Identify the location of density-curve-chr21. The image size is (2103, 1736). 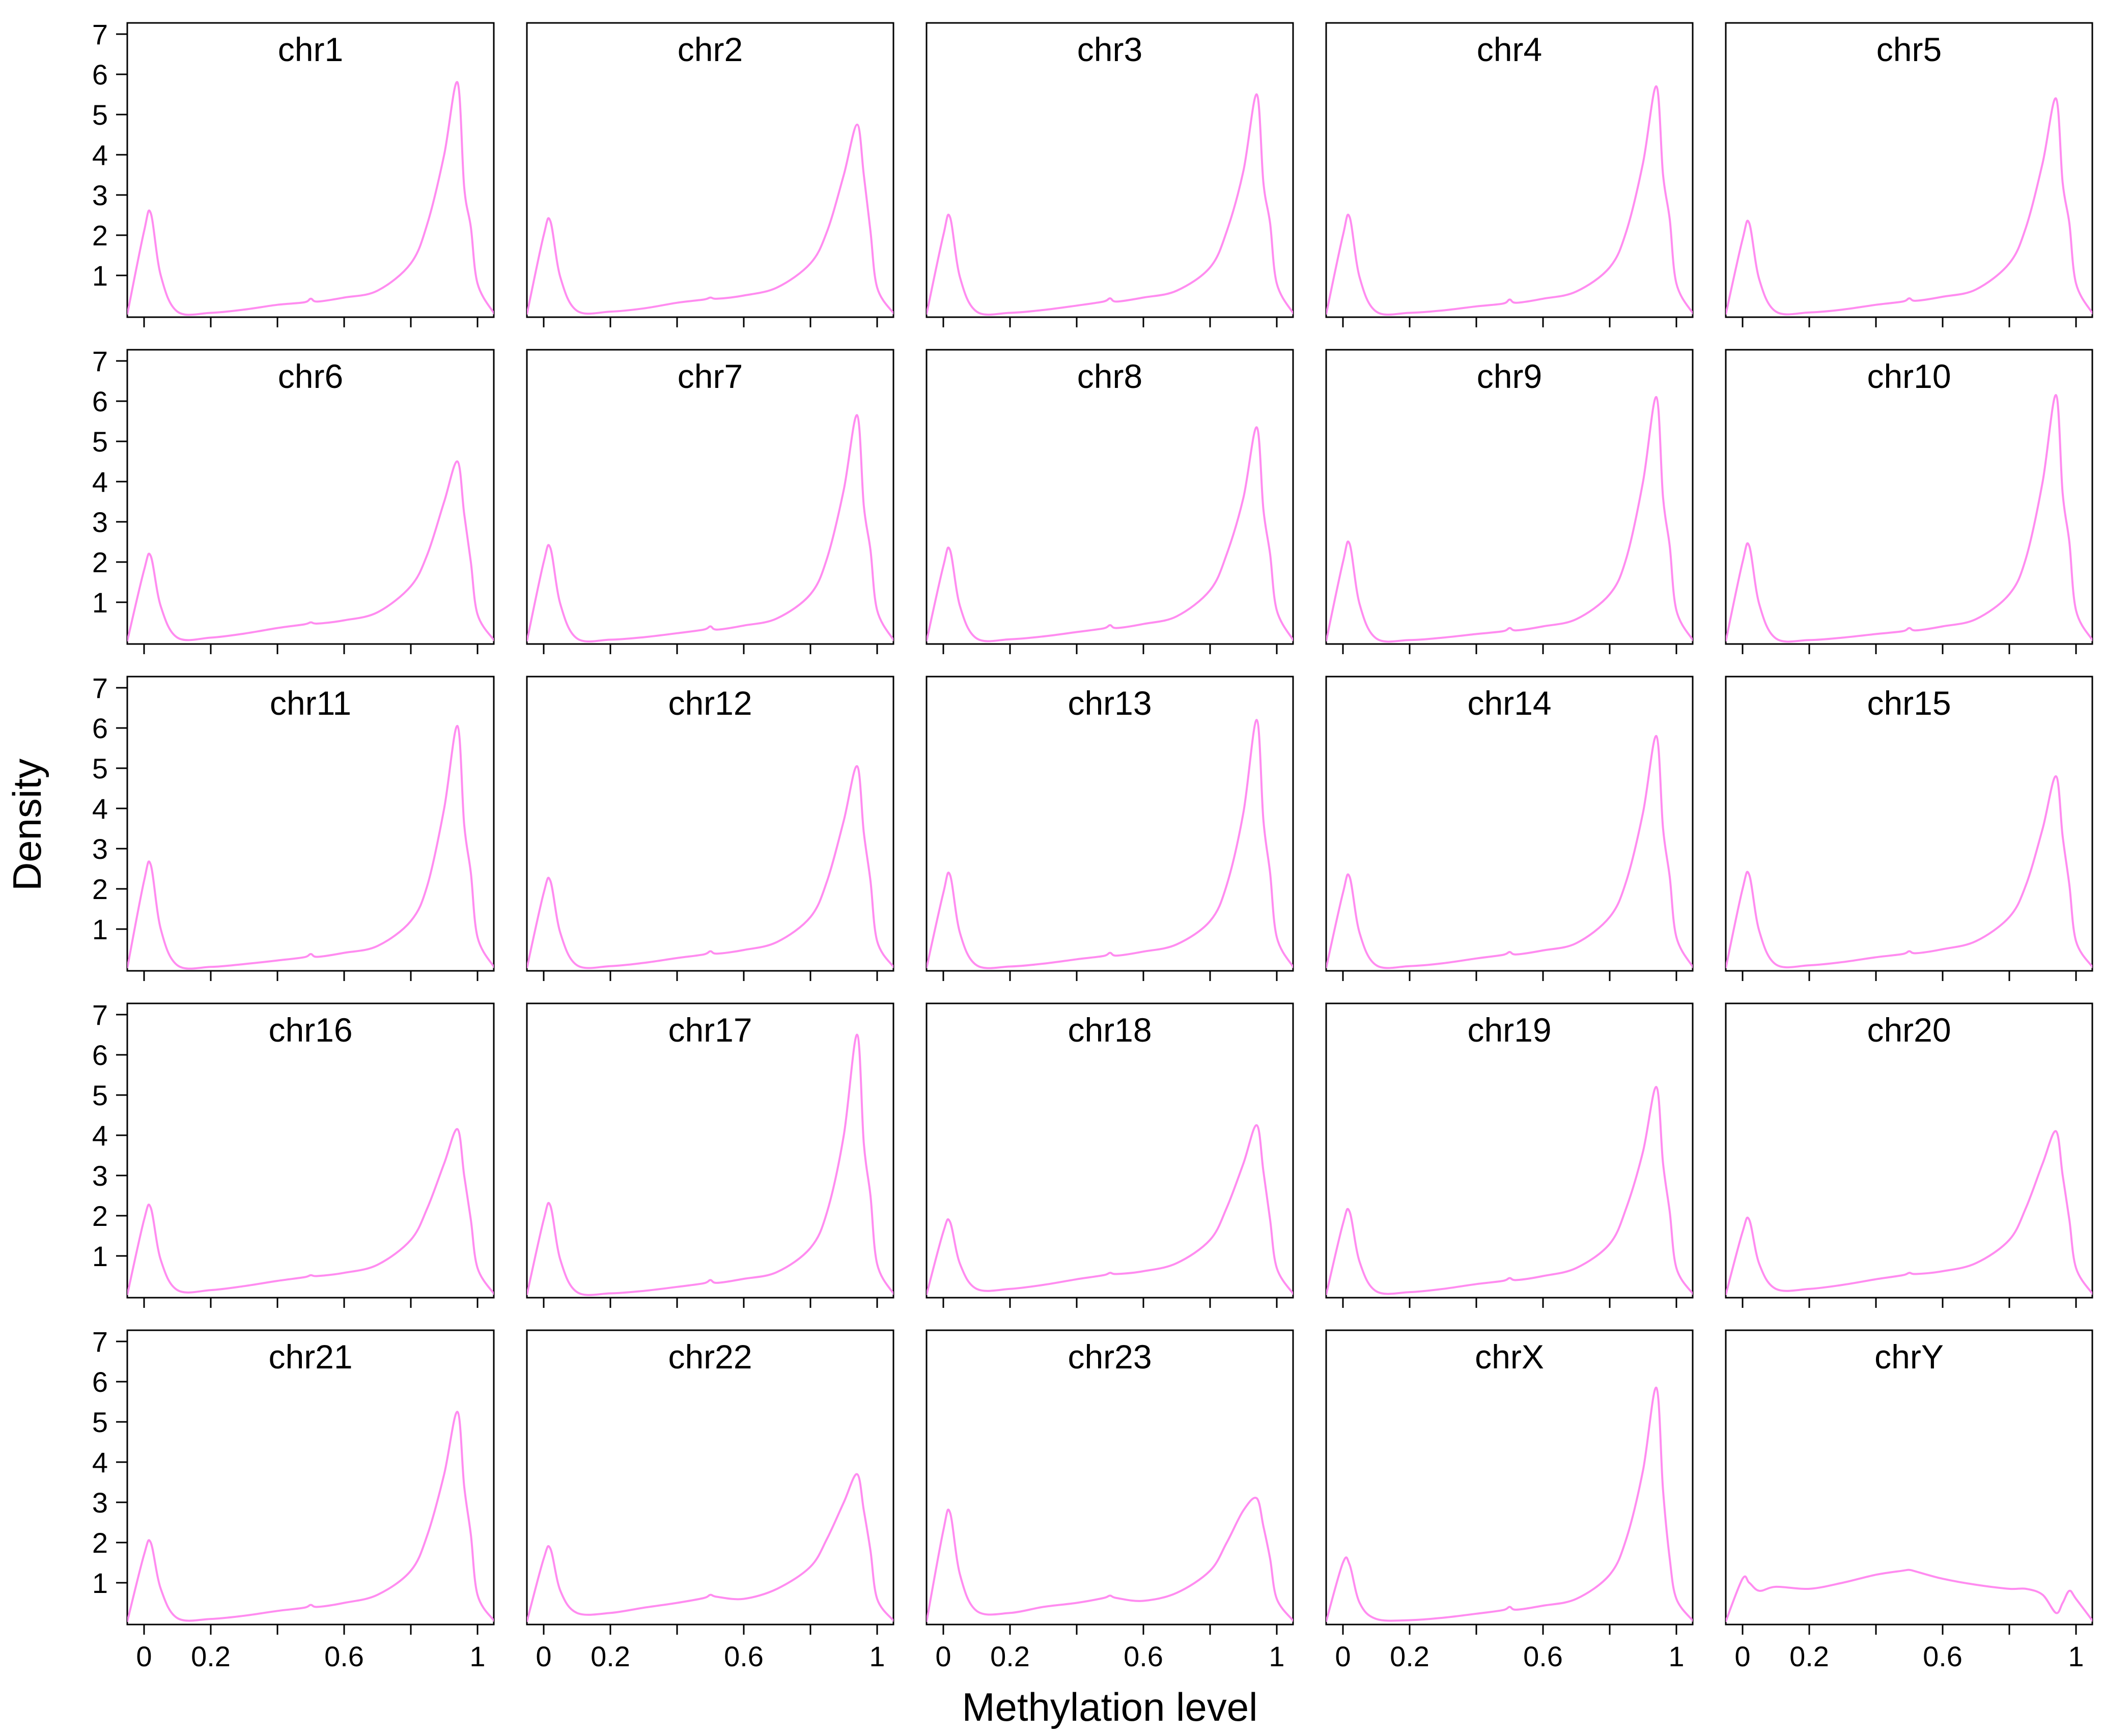
(310, 1516).